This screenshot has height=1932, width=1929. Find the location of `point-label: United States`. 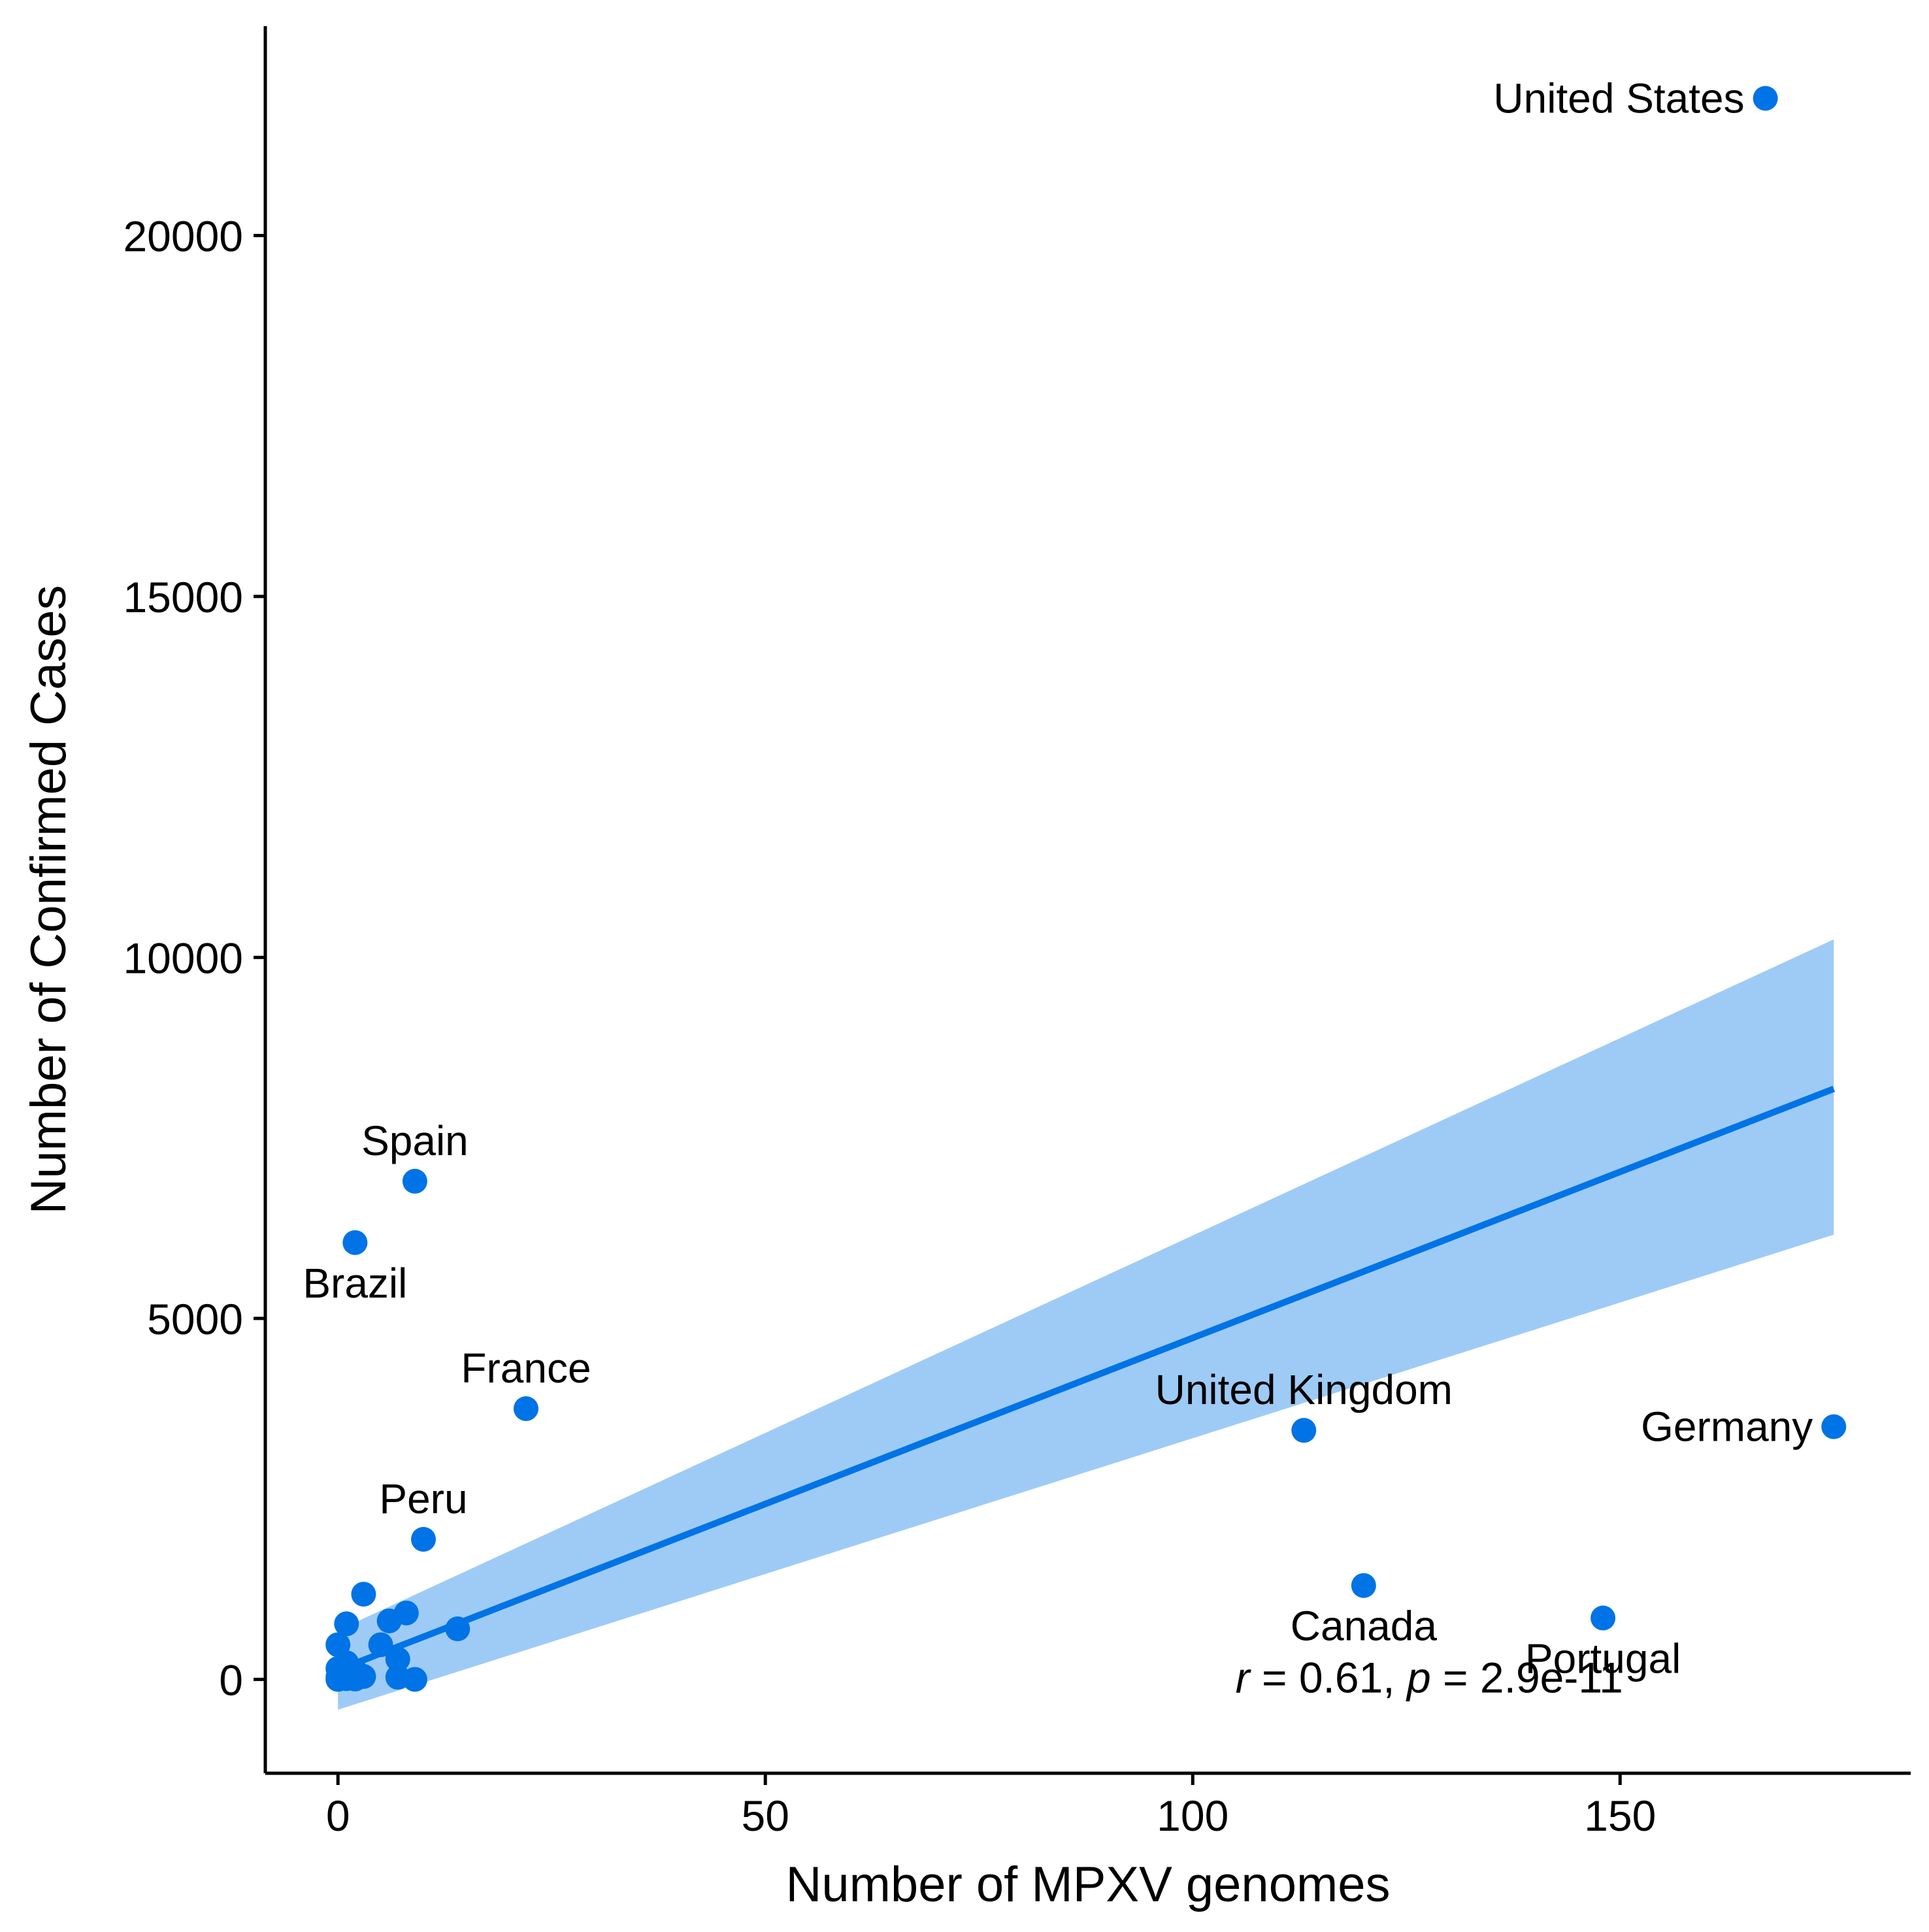

point-label: United States is located at coordinates (1619, 98).